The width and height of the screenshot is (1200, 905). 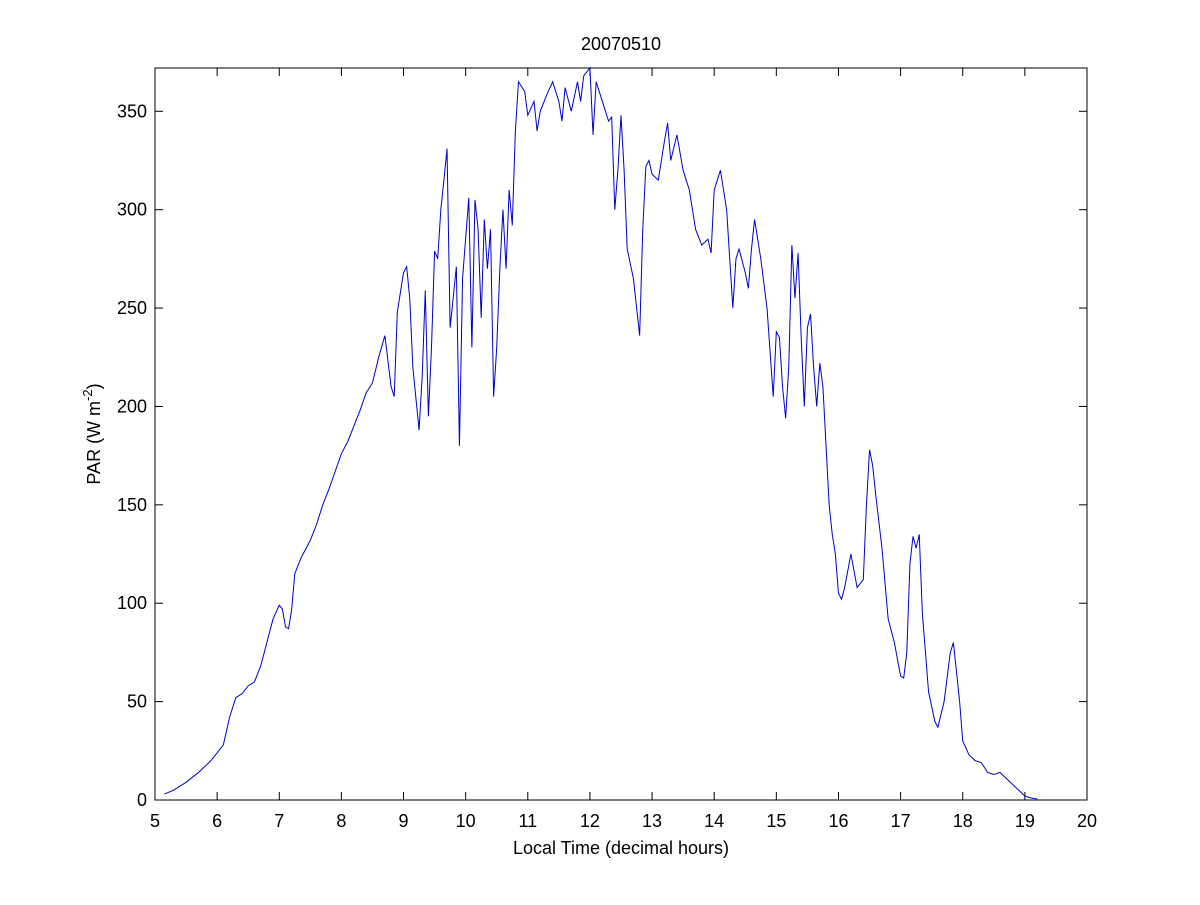 I want to click on y-tick-label: 350, so click(x=132, y=111).